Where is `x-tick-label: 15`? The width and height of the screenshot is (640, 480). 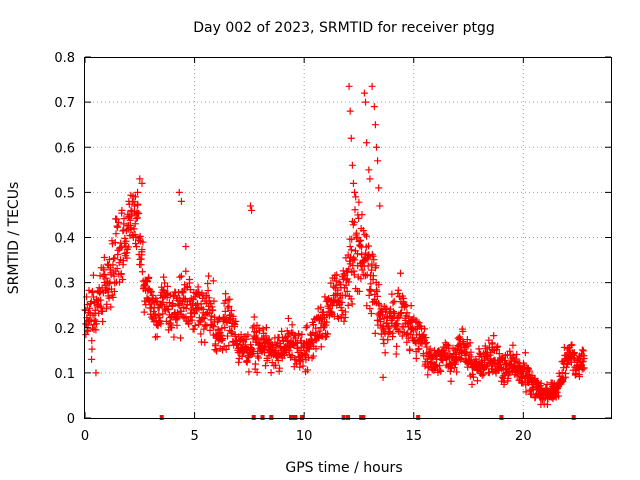
x-tick-label: 15 is located at coordinates (413, 436).